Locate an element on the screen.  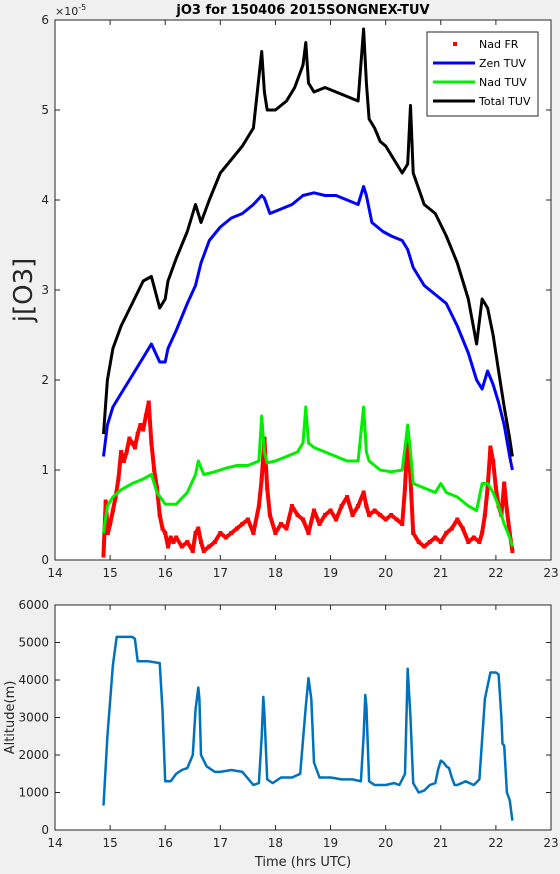
top-y-tick-label: 1 is located at coordinates (45, 470).